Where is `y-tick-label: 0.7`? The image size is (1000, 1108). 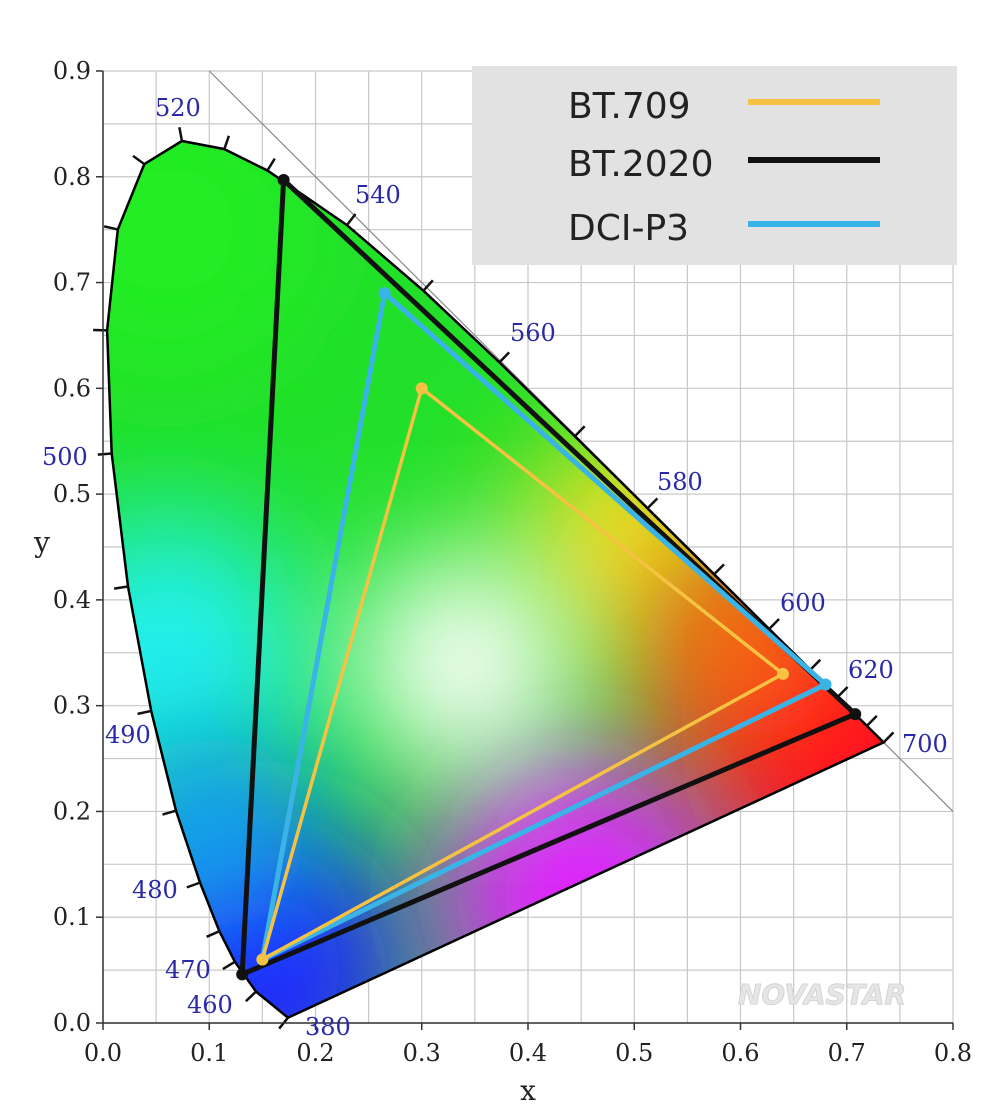 y-tick-label: 0.7 is located at coordinates (72, 283).